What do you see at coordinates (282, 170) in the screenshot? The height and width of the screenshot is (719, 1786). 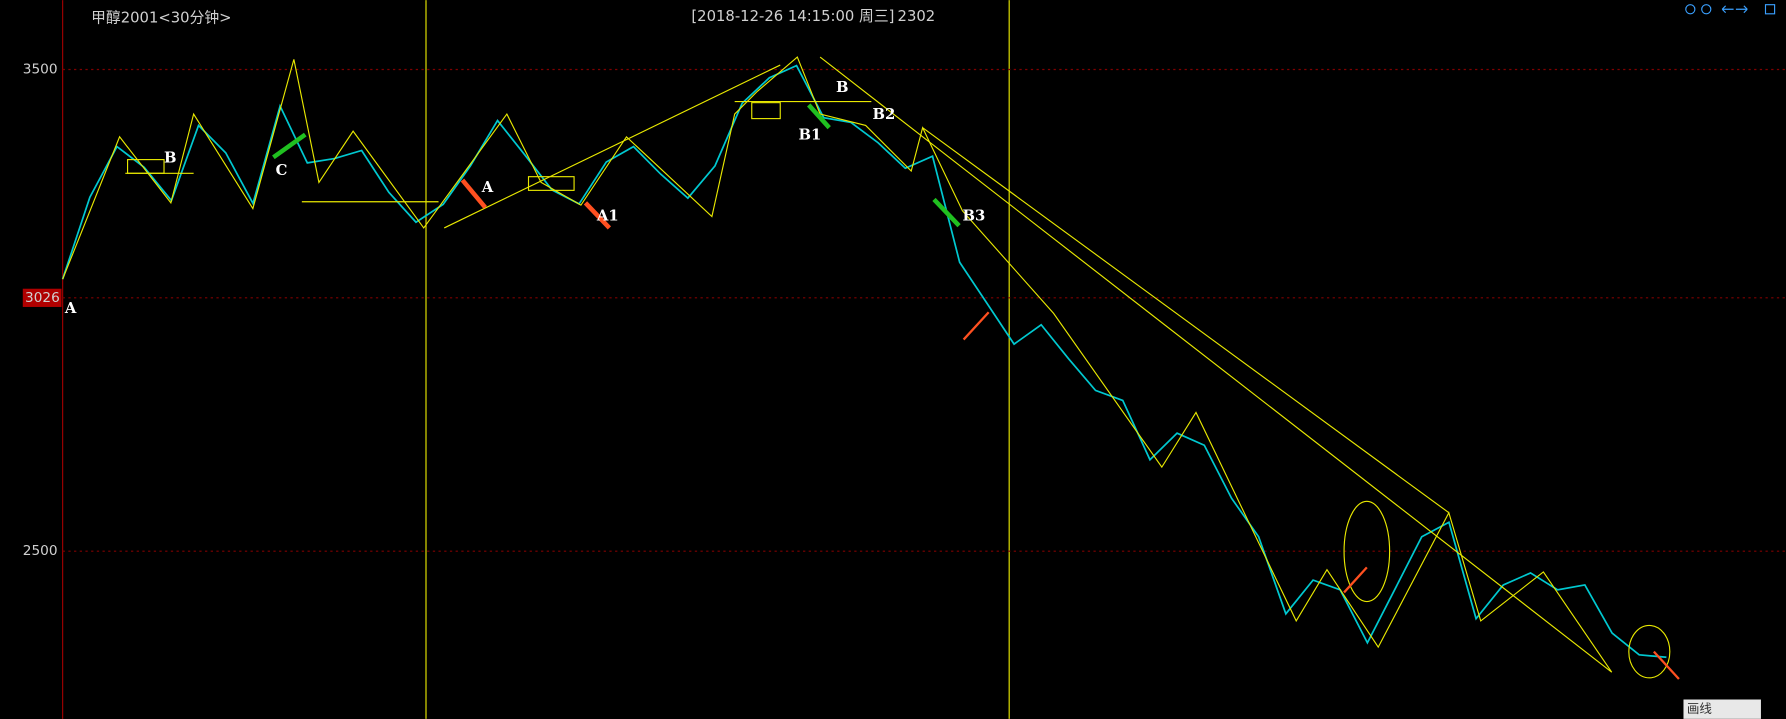 I see `annotation: C` at bounding box center [282, 170].